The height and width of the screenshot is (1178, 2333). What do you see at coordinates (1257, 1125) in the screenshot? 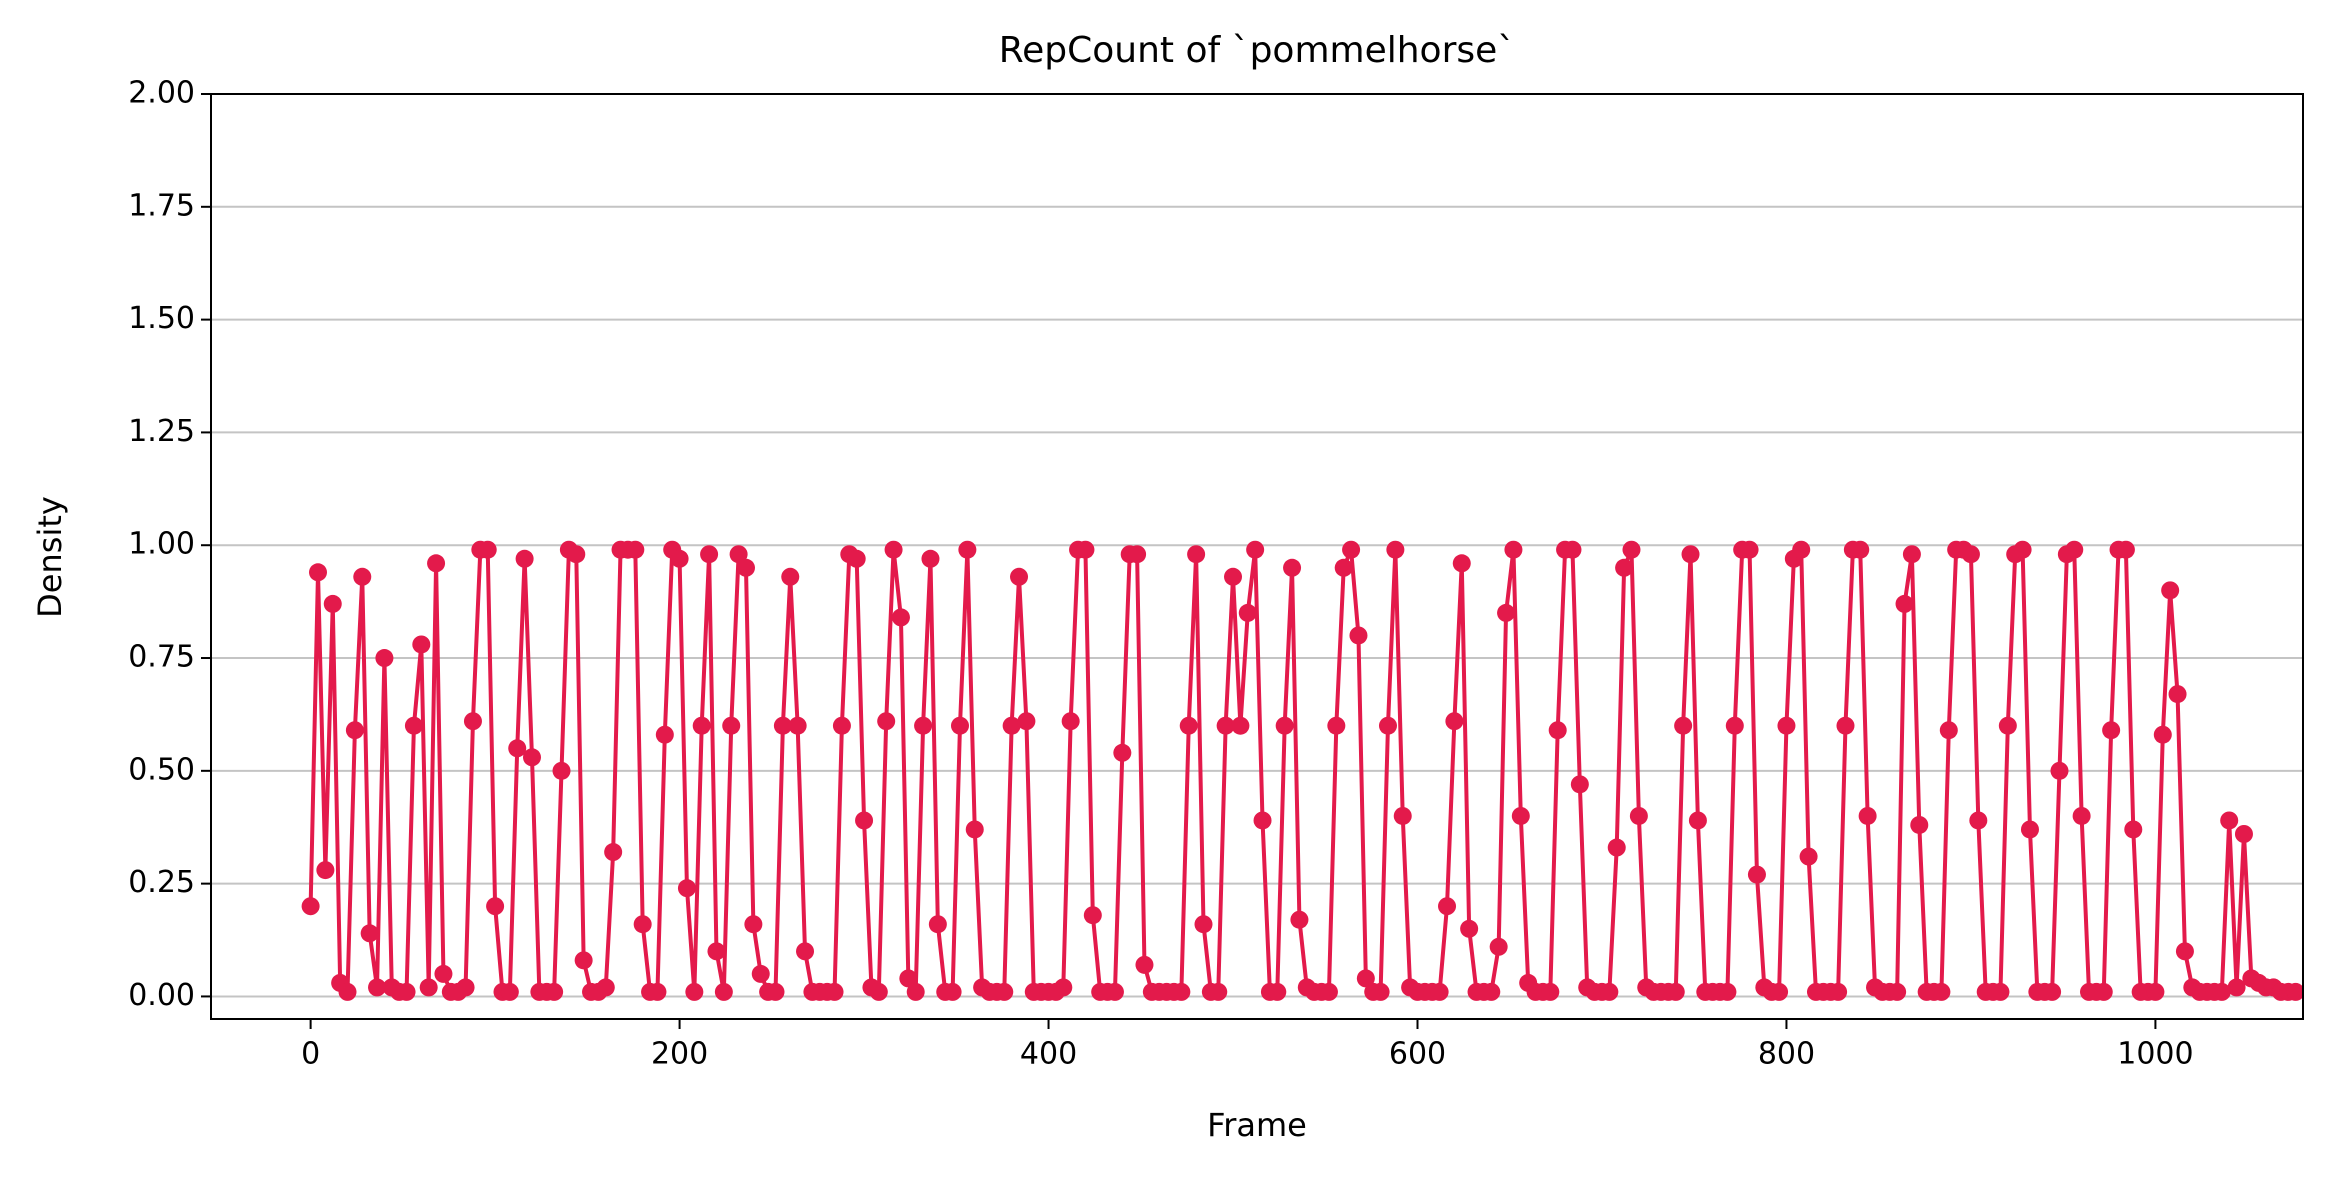
I see `x-axis-label: Frame` at bounding box center [1257, 1125].